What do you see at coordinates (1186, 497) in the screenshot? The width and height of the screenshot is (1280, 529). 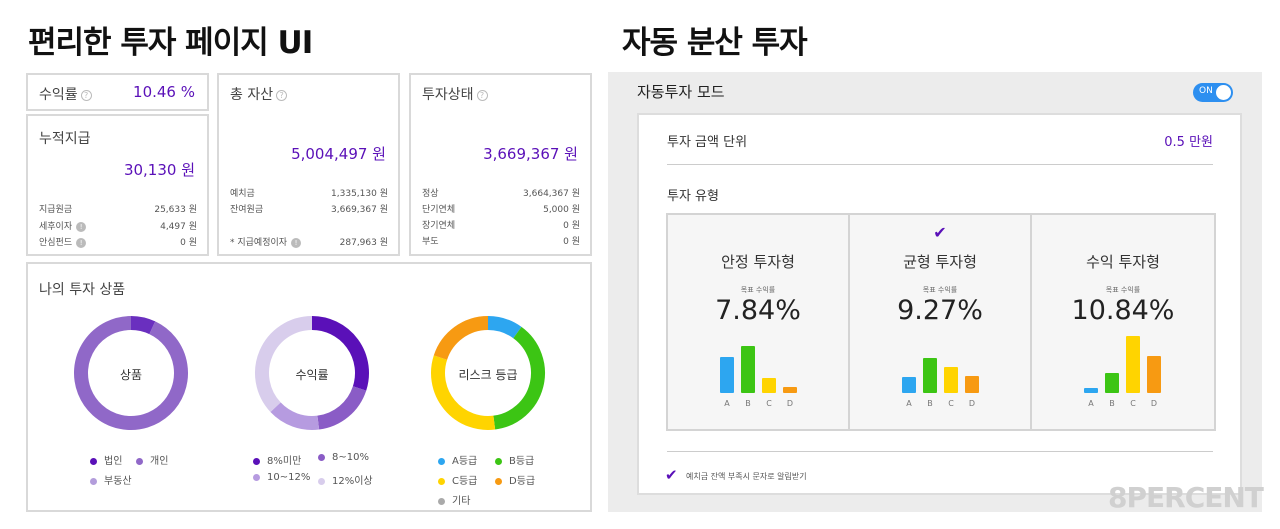 I see `watermark-logo: 8PERCENT` at bounding box center [1186, 497].